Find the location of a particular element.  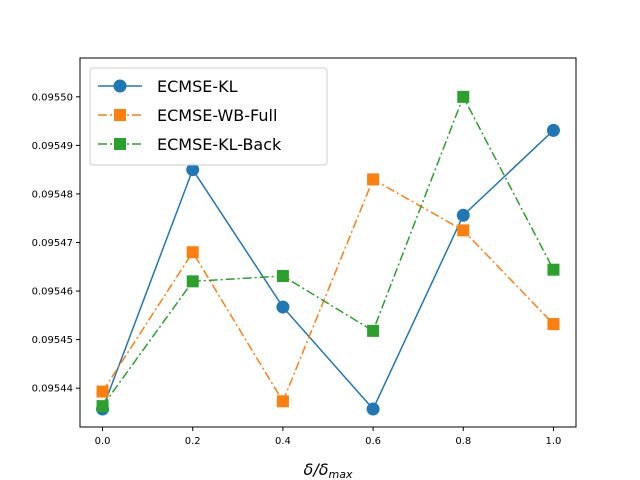

x-tick-label: 0.8 is located at coordinates (463, 441).